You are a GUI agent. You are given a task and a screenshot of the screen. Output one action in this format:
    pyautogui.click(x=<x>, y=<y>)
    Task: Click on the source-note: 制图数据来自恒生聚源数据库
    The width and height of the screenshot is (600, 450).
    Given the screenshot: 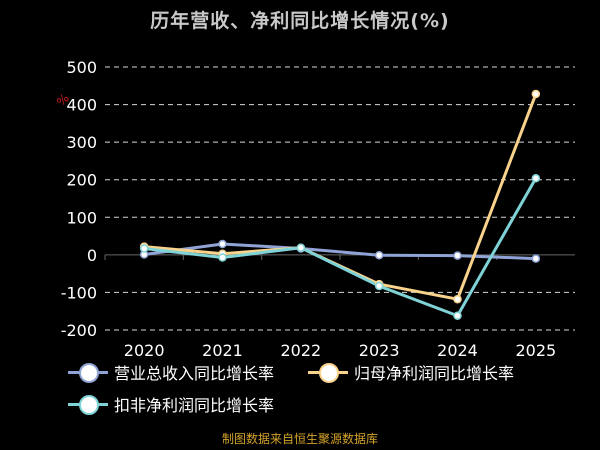 What is the action you would take?
    pyautogui.click(x=299, y=439)
    